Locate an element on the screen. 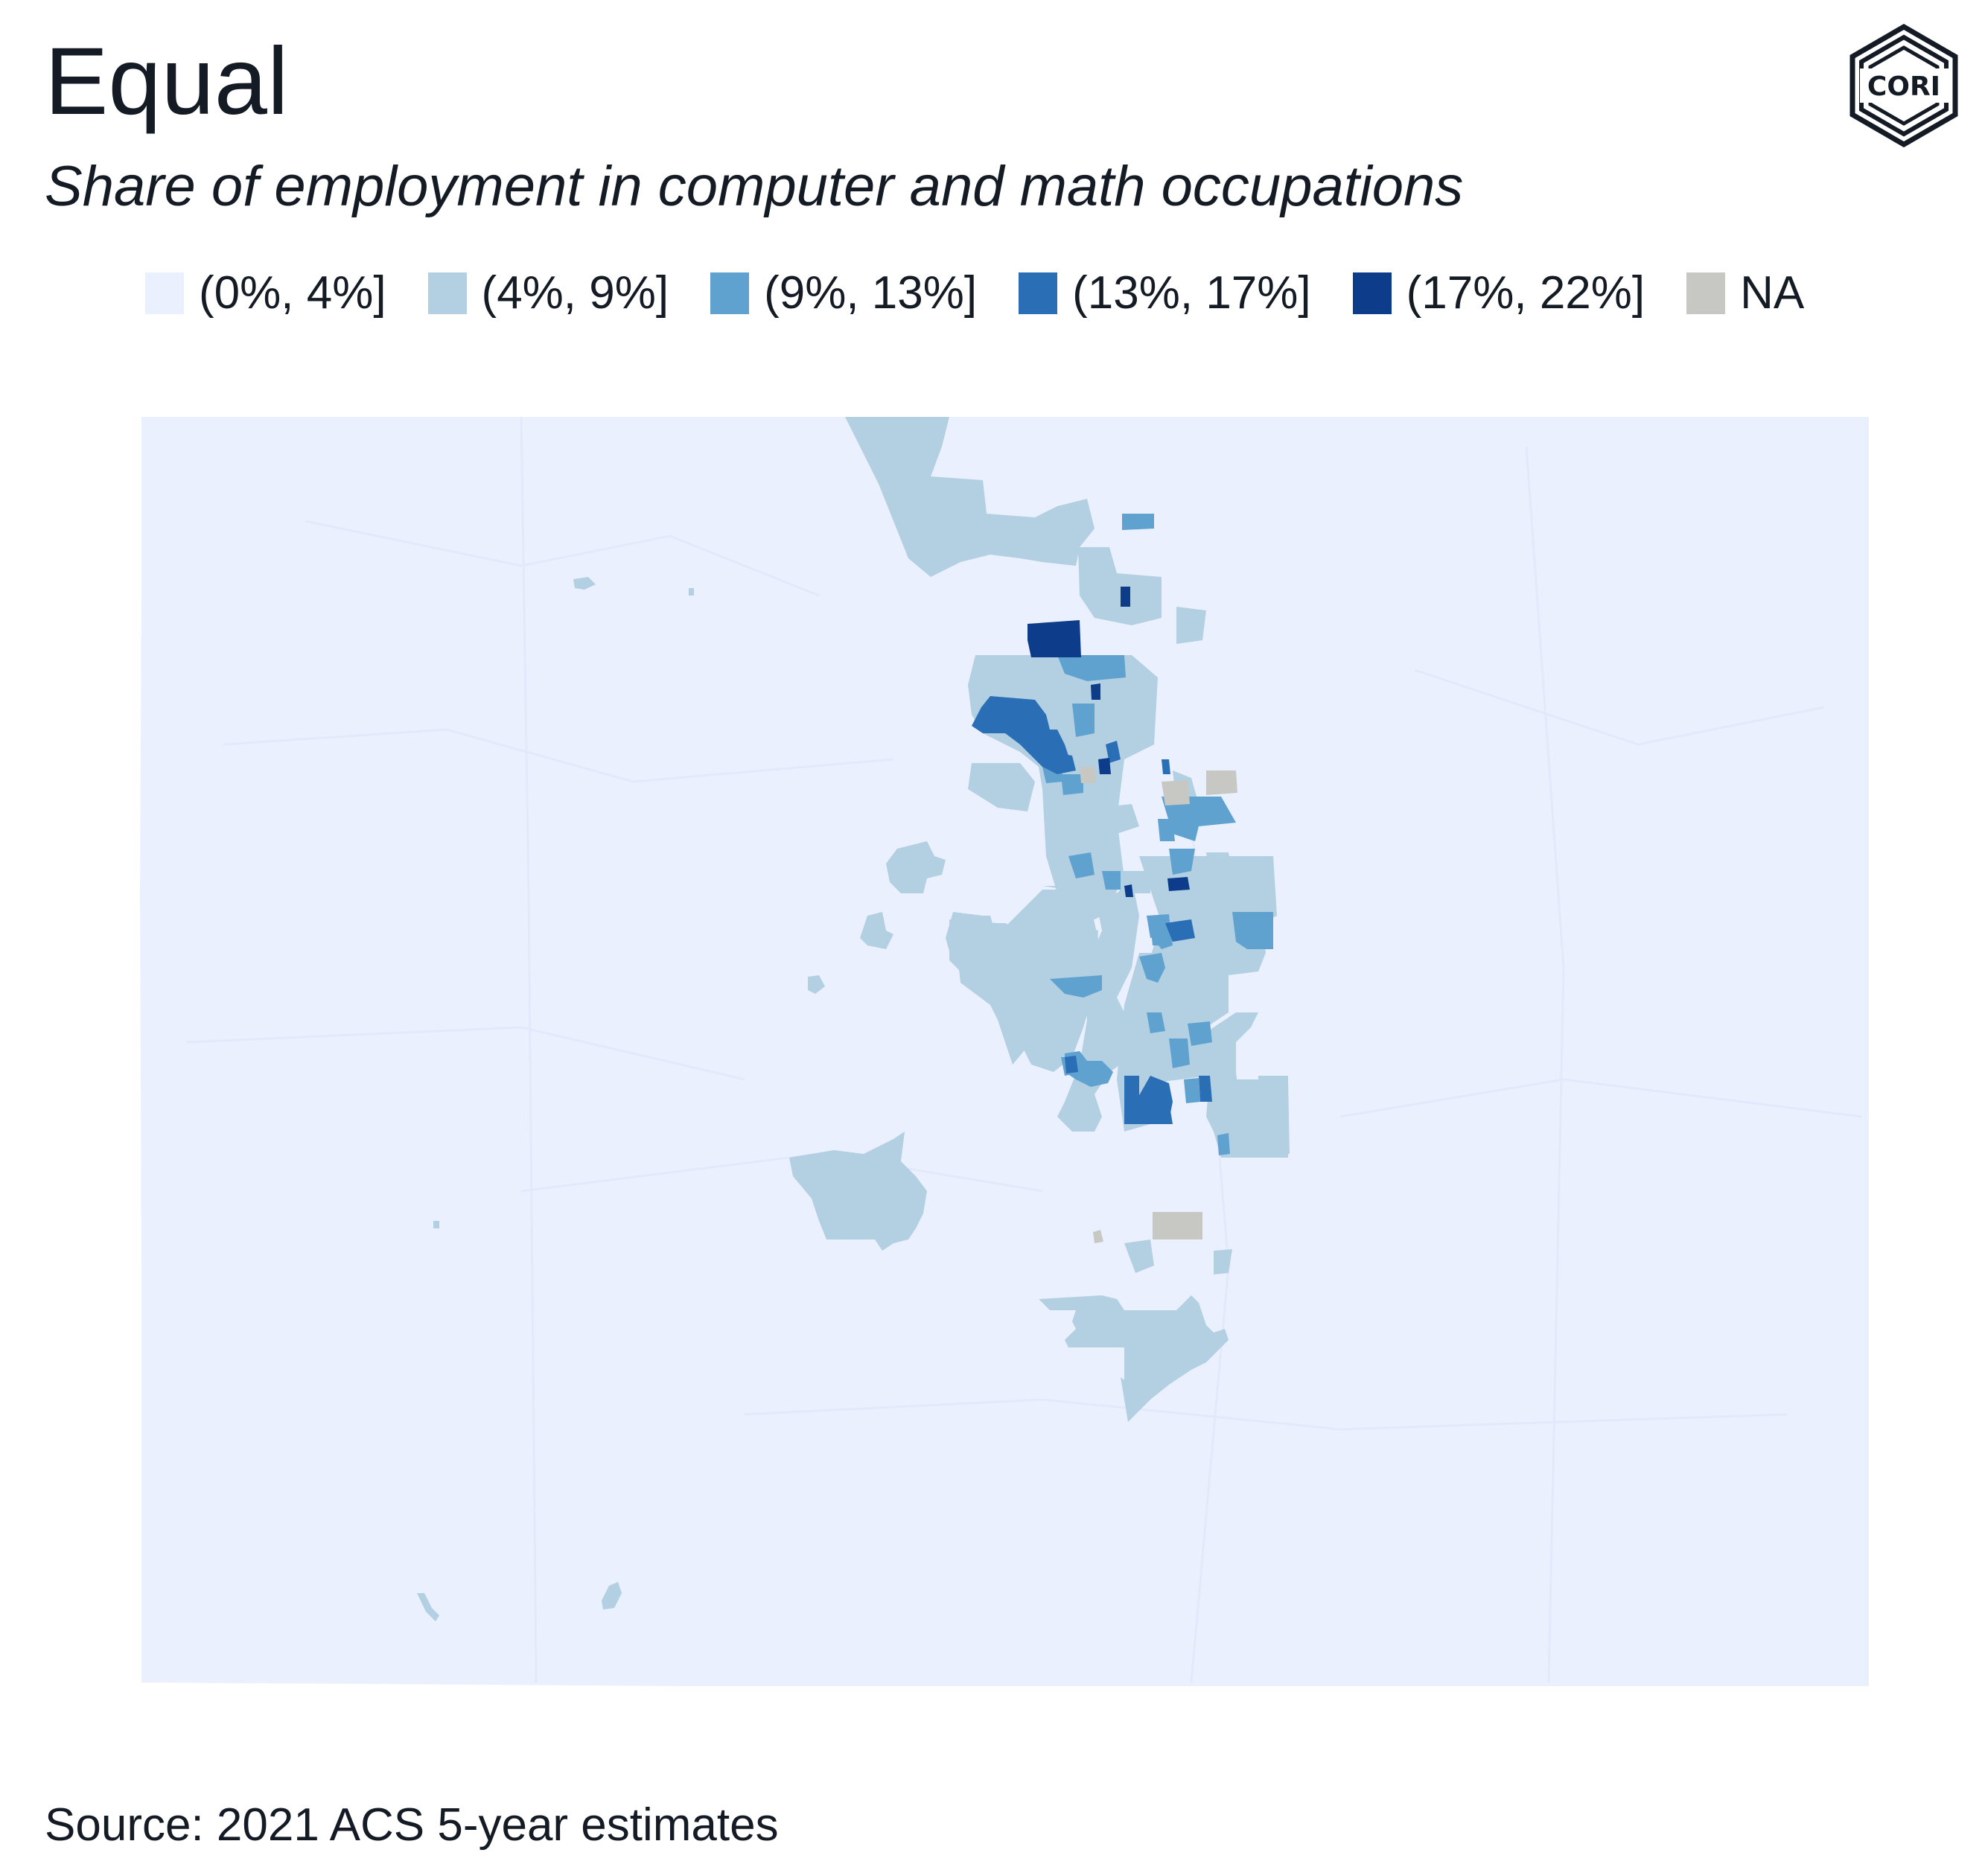  legend-item: NA is located at coordinates (1745, 293).